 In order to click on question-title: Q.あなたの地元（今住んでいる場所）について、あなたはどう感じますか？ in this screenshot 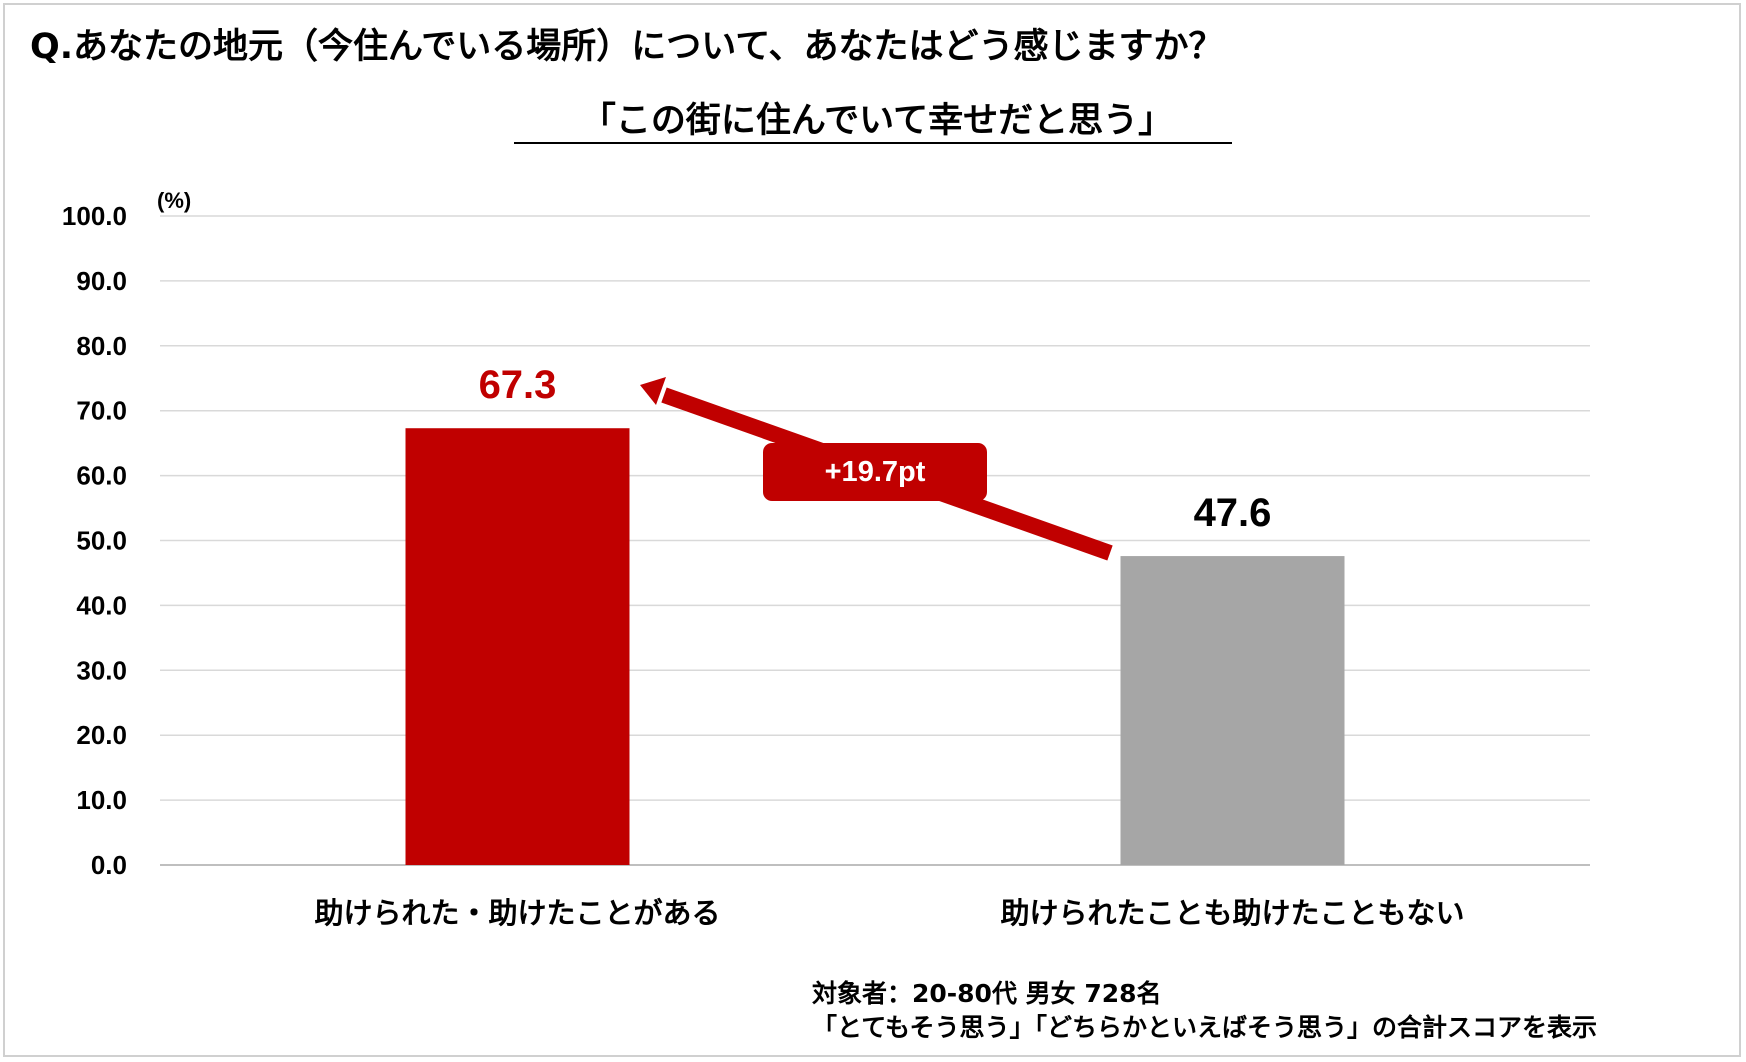, I will do `click(627, 47)`.